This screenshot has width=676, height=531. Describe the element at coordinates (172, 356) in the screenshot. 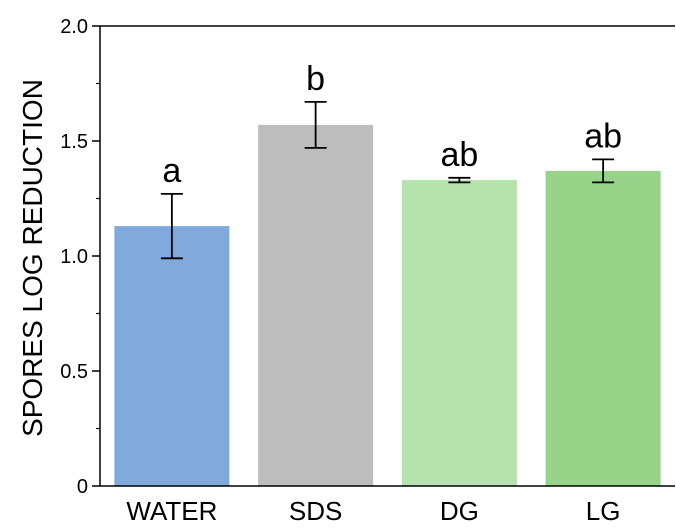

I see `bar-water` at that location.